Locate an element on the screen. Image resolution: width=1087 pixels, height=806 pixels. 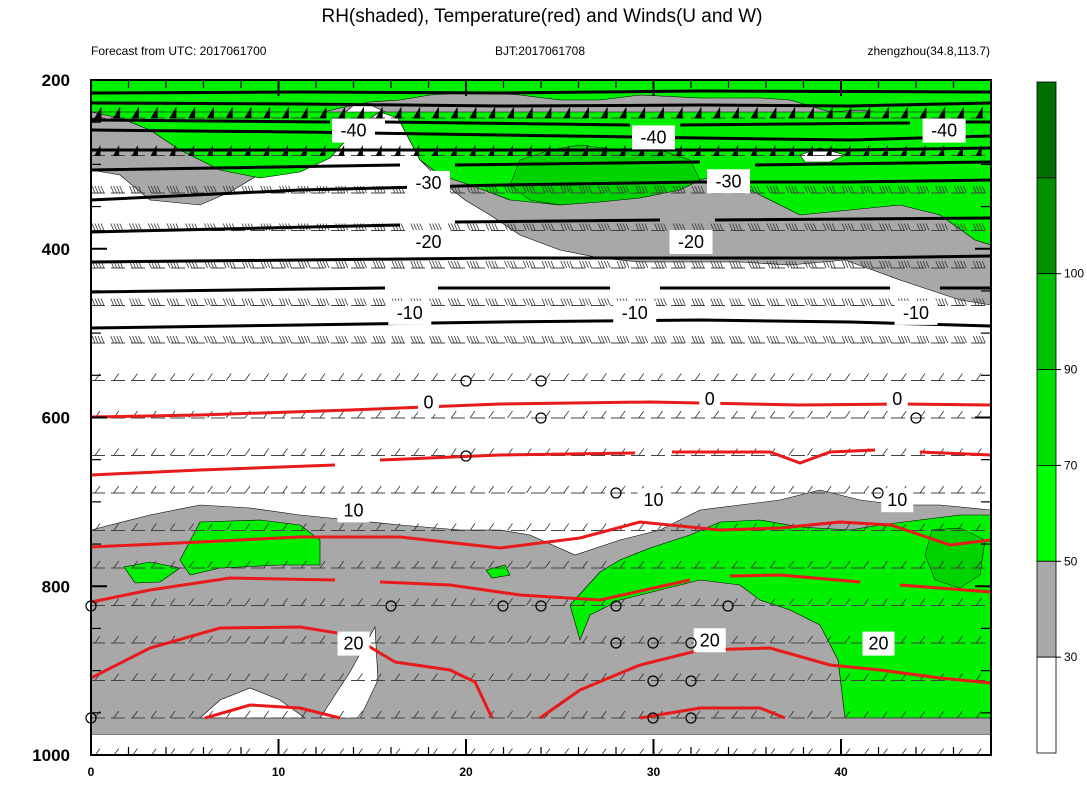
svg-text: 10 is located at coordinates (897, 500).